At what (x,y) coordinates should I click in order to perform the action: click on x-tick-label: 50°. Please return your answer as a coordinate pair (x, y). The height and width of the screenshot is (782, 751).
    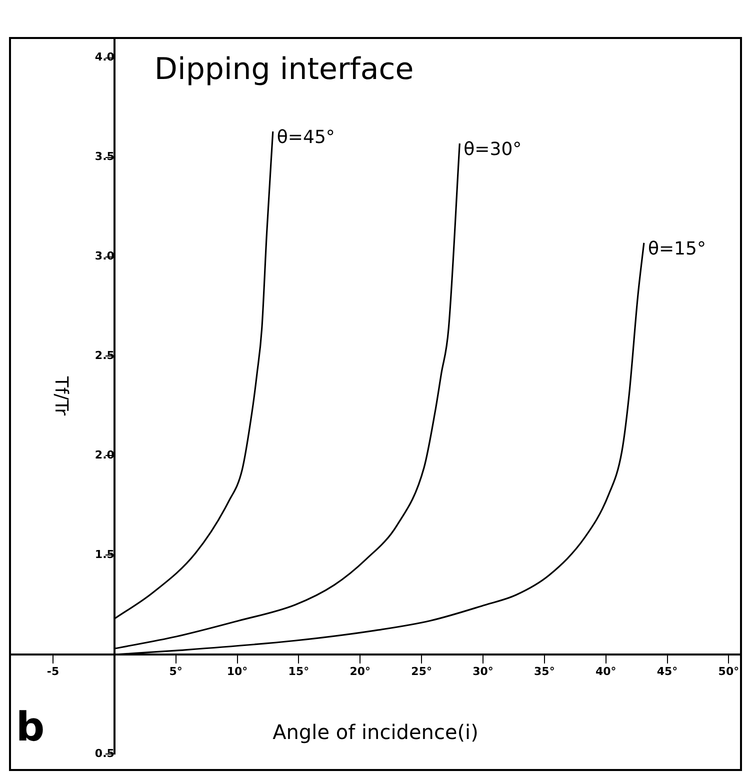
    Looking at the image, I should click on (729, 671).